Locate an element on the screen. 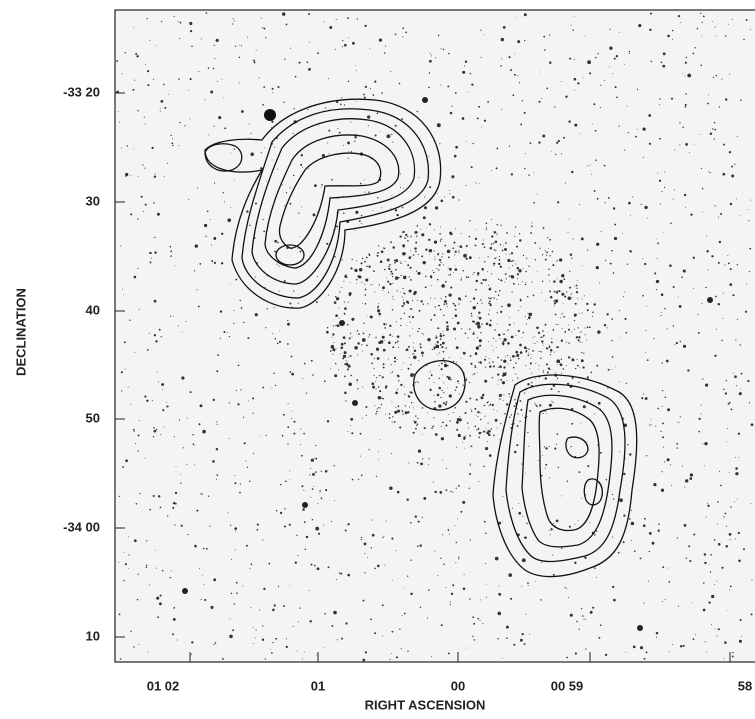 The height and width of the screenshot is (719, 755). x-tick-label: 00 is located at coordinates (458, 685).